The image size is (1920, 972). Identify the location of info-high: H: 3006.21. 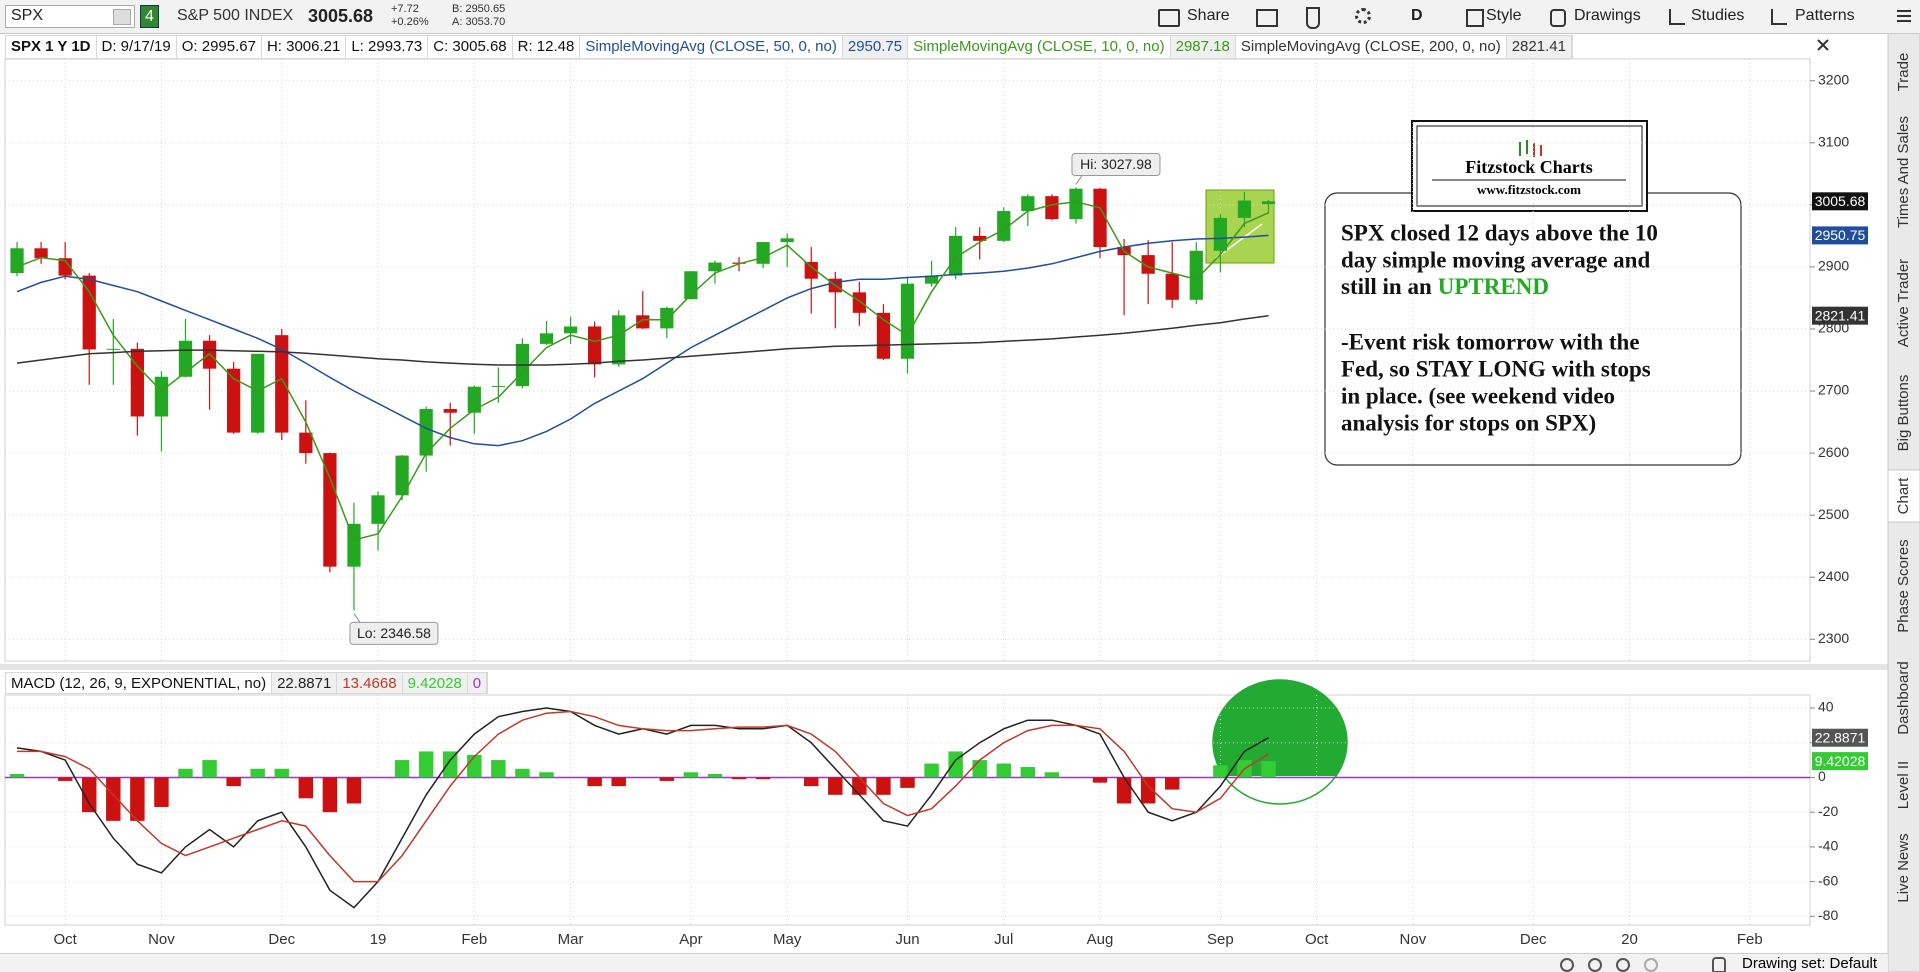
(304, 47).